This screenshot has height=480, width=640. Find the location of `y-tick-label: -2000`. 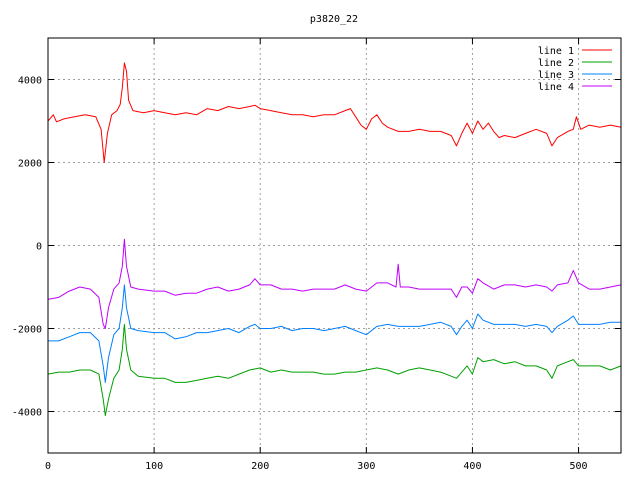

y-tick-label: -2000 is located at coordinates (27, 330).